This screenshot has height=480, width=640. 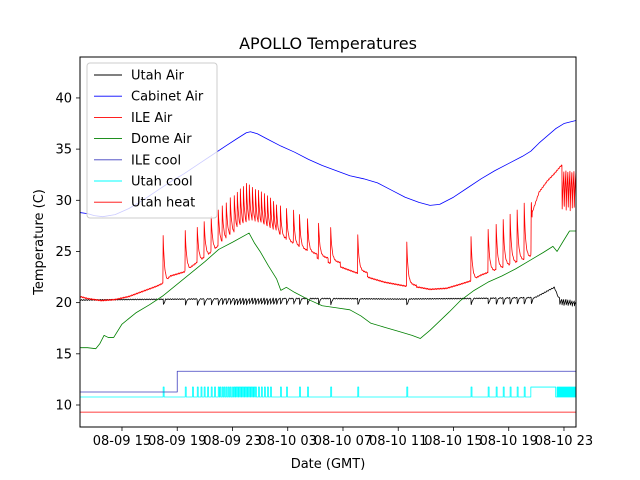 What do you see at coordinates (39, 242) in the screenshot?
I see `y-axis-label: Temperature (C)` at bounding box center [39, 242].